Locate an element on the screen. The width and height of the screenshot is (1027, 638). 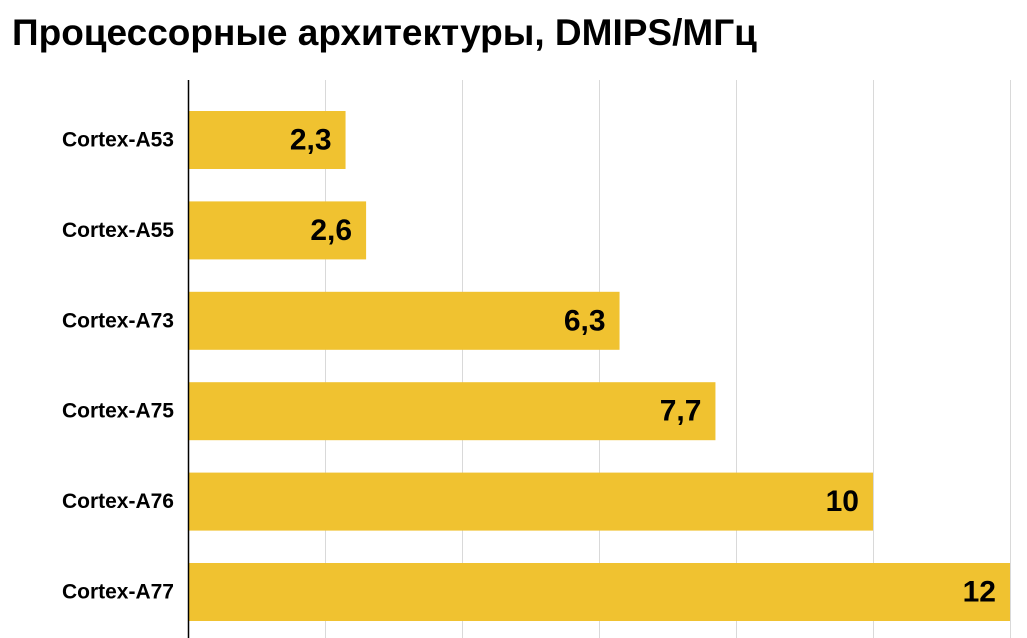
bar-cortex-a75 is located at coordinates (452, 411).